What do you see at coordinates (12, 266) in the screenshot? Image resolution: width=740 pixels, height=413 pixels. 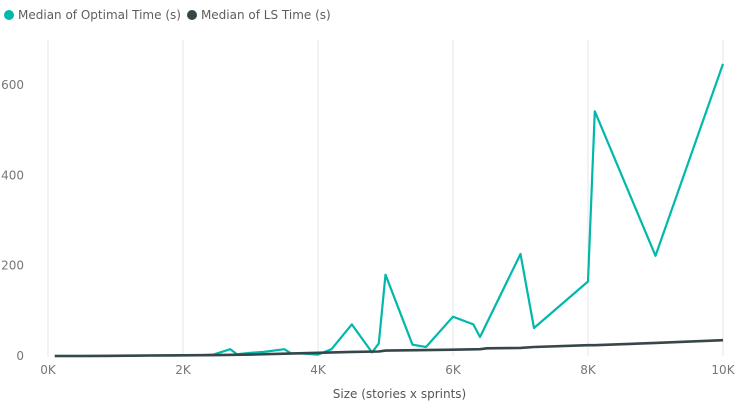 I see `y-tick-label: 200` at bounding box center [12, 266].